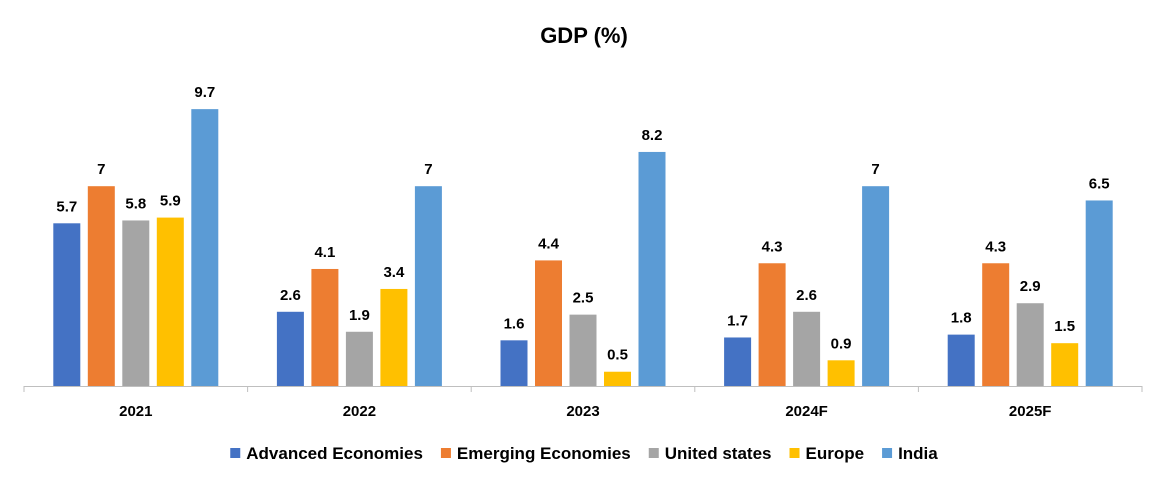 The image size is (1168, 485). What do you see at coordinates (996, 324) in the screenshot?
I see `bar-emerging-economies-2025f` at bounding box center [996, 324].